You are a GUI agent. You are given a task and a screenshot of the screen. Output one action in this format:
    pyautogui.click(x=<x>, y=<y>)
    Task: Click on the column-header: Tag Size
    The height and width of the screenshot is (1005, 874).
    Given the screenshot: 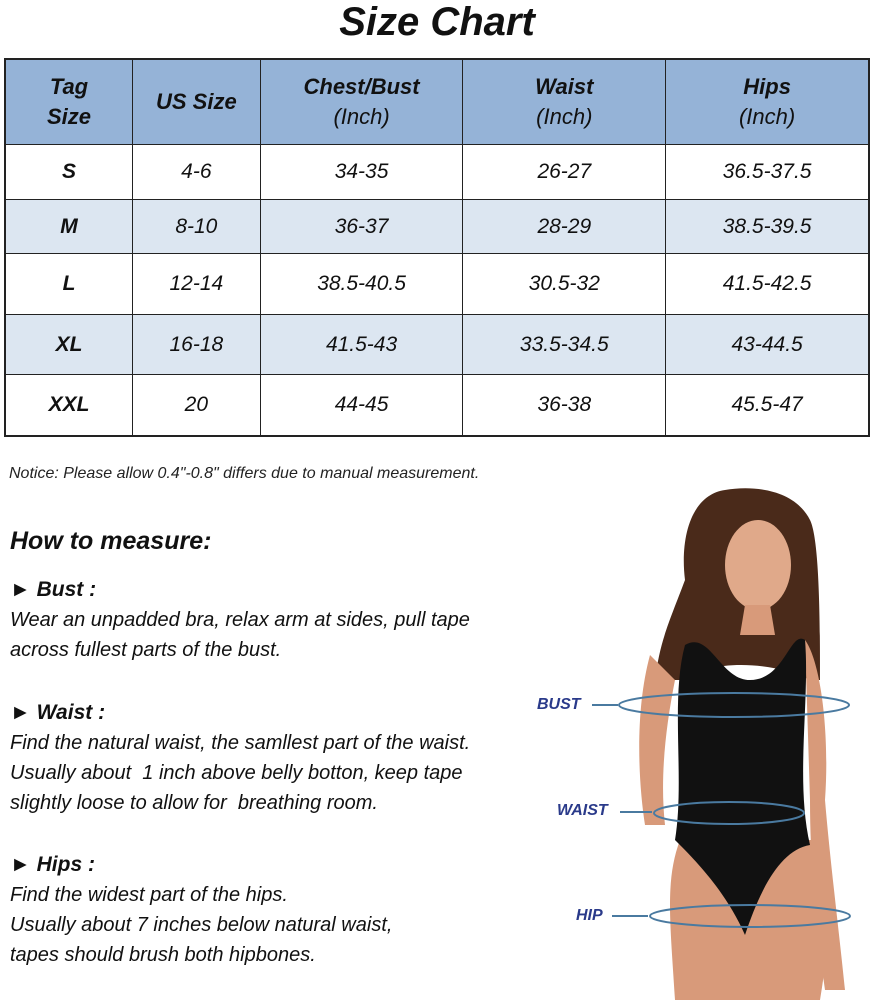 What is the action you would take?
    pyautogui.click(x=68, y=101)
    